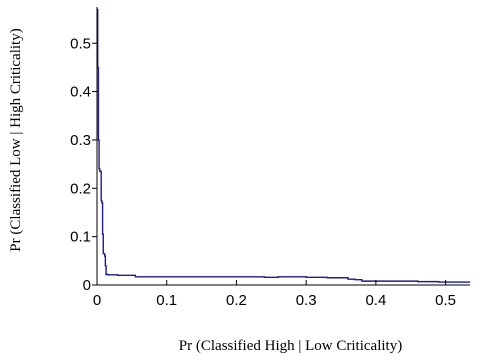  Describe the element at coordinates (236, 300) in the screenshot. I see `x-tick-label: 0.2` at that location.